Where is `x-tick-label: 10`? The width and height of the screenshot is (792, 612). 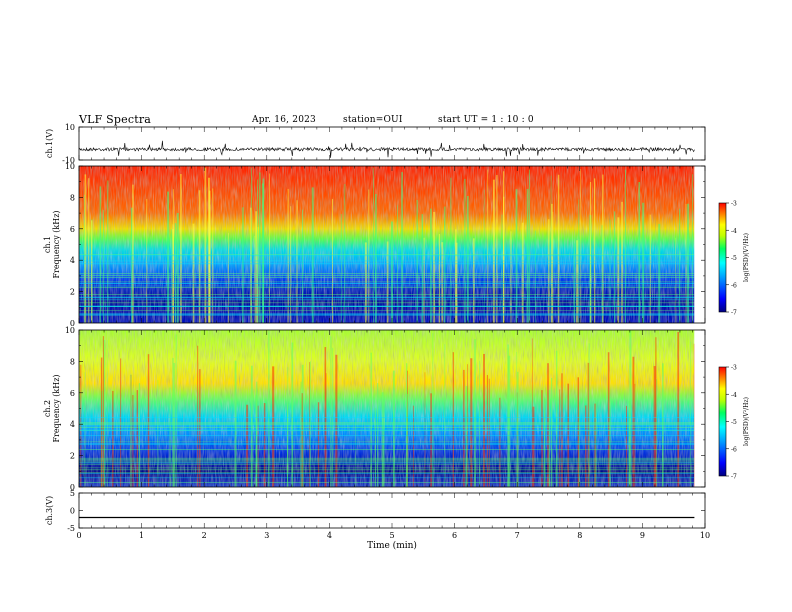 x-tick-label: 10 is located at coordinates (705, 535).